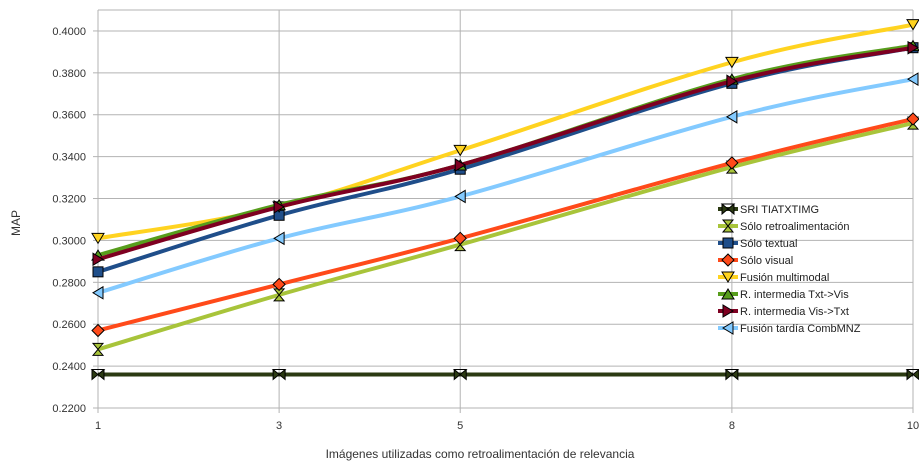 This screenshot has height=466, width=919. What do you see at coordinates (768, 244) in the screenshot?
I see `legend-label: Sólo textual` at bounding box center [768, 244].